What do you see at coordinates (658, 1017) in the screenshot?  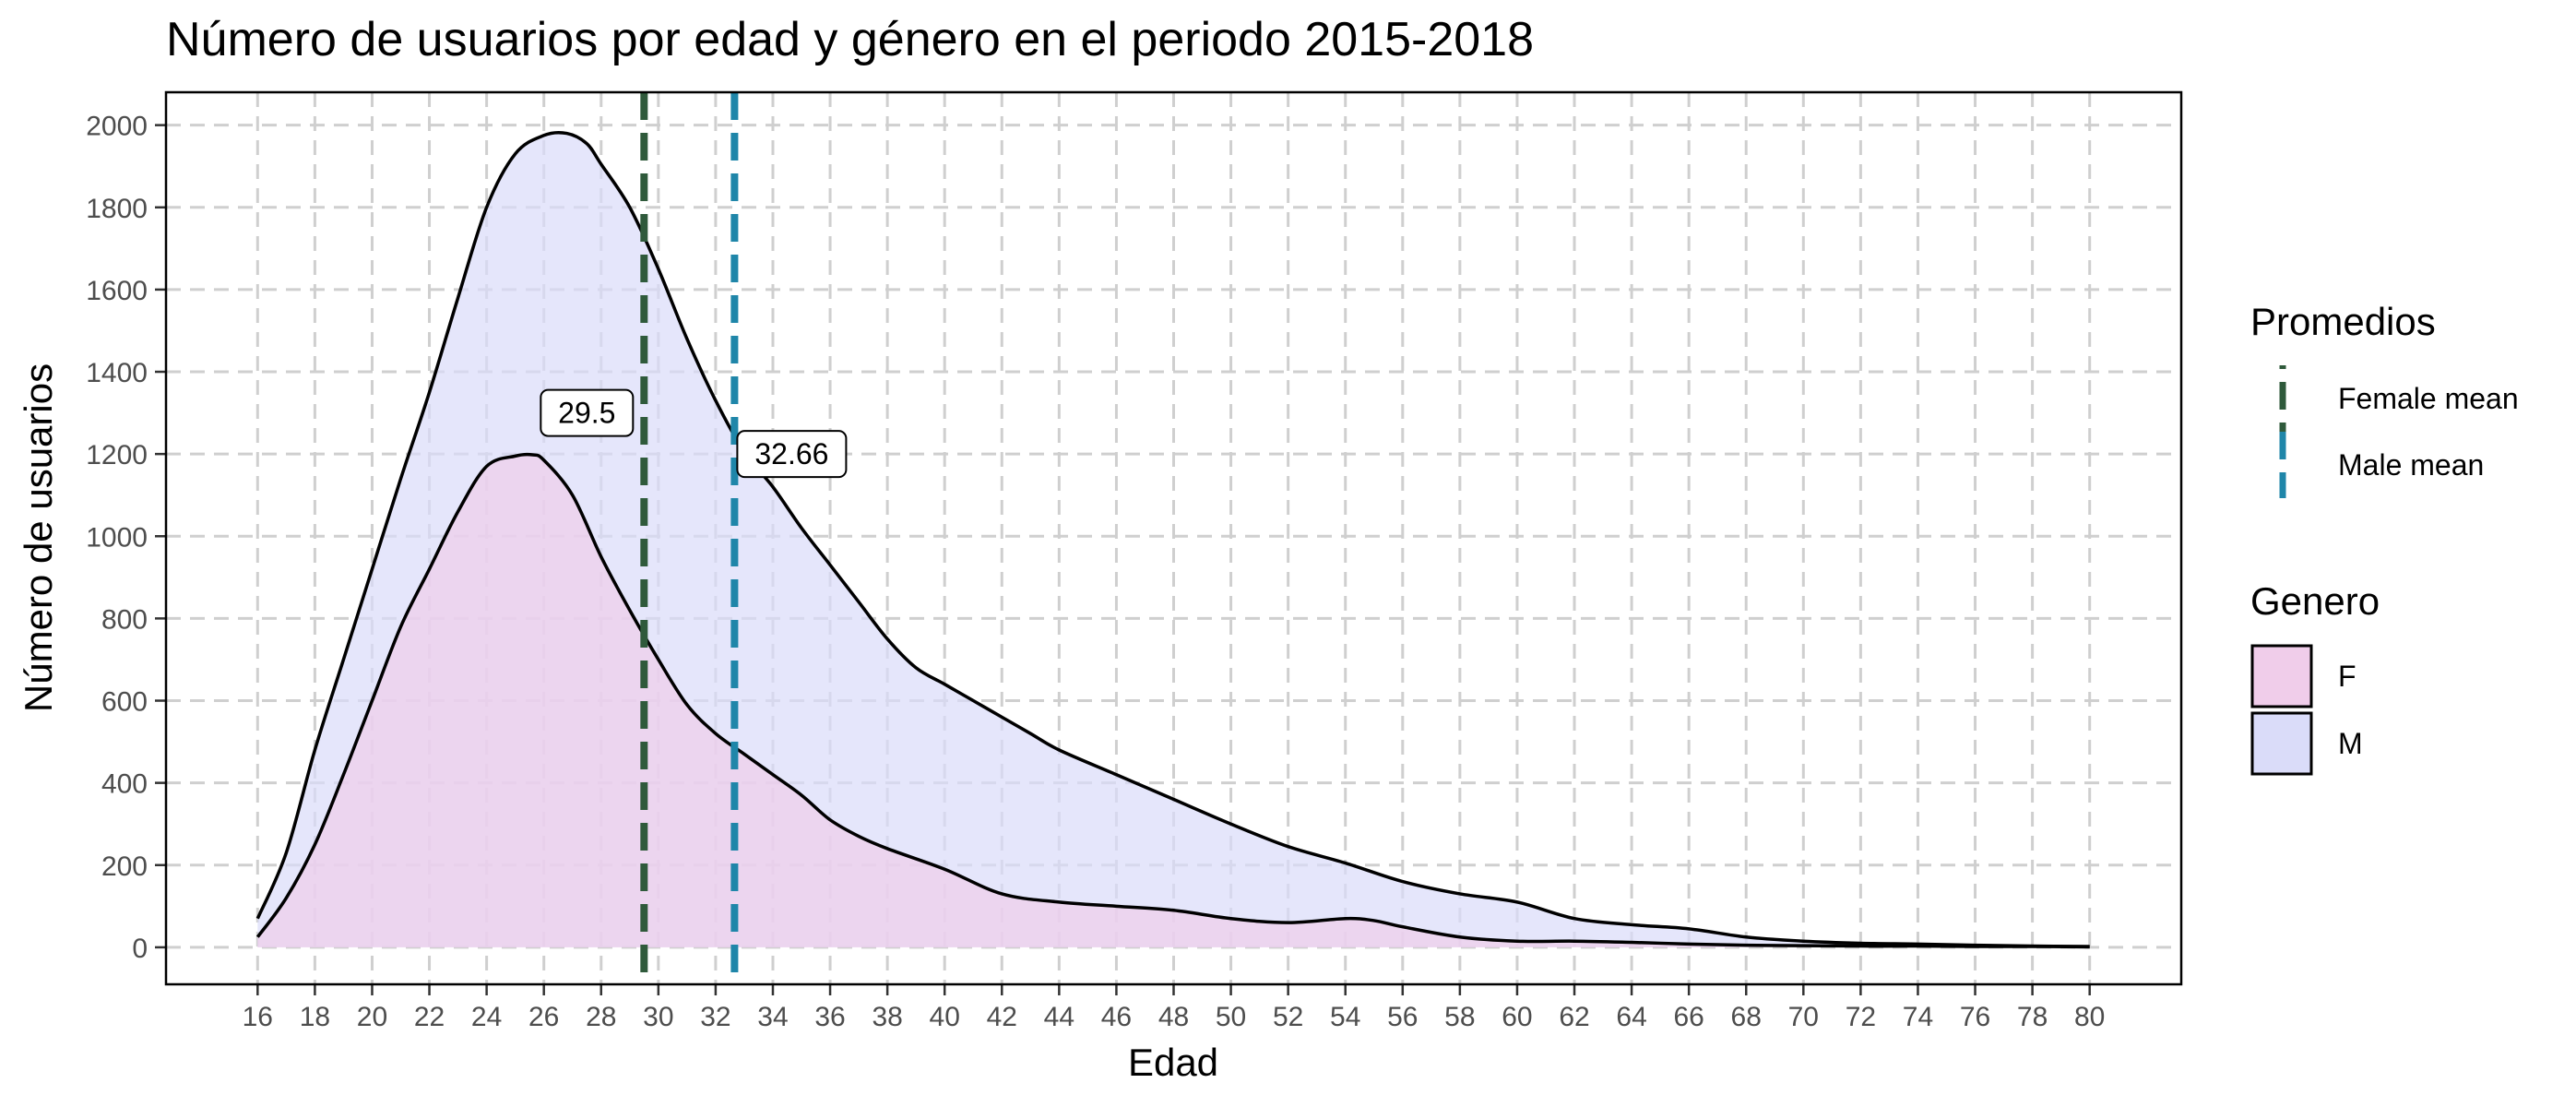 I see `x-tick-label: 30` at bounding box center [658, 1017].